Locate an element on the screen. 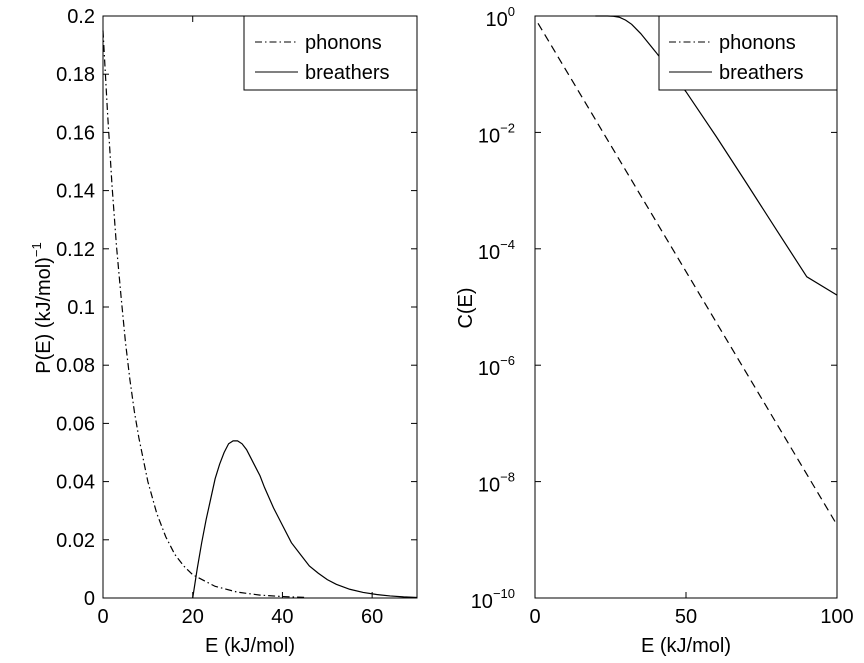 This screenshot has width=864, height=663. x-tick-label-1-2: 100 is located at coordinates (836, 617).